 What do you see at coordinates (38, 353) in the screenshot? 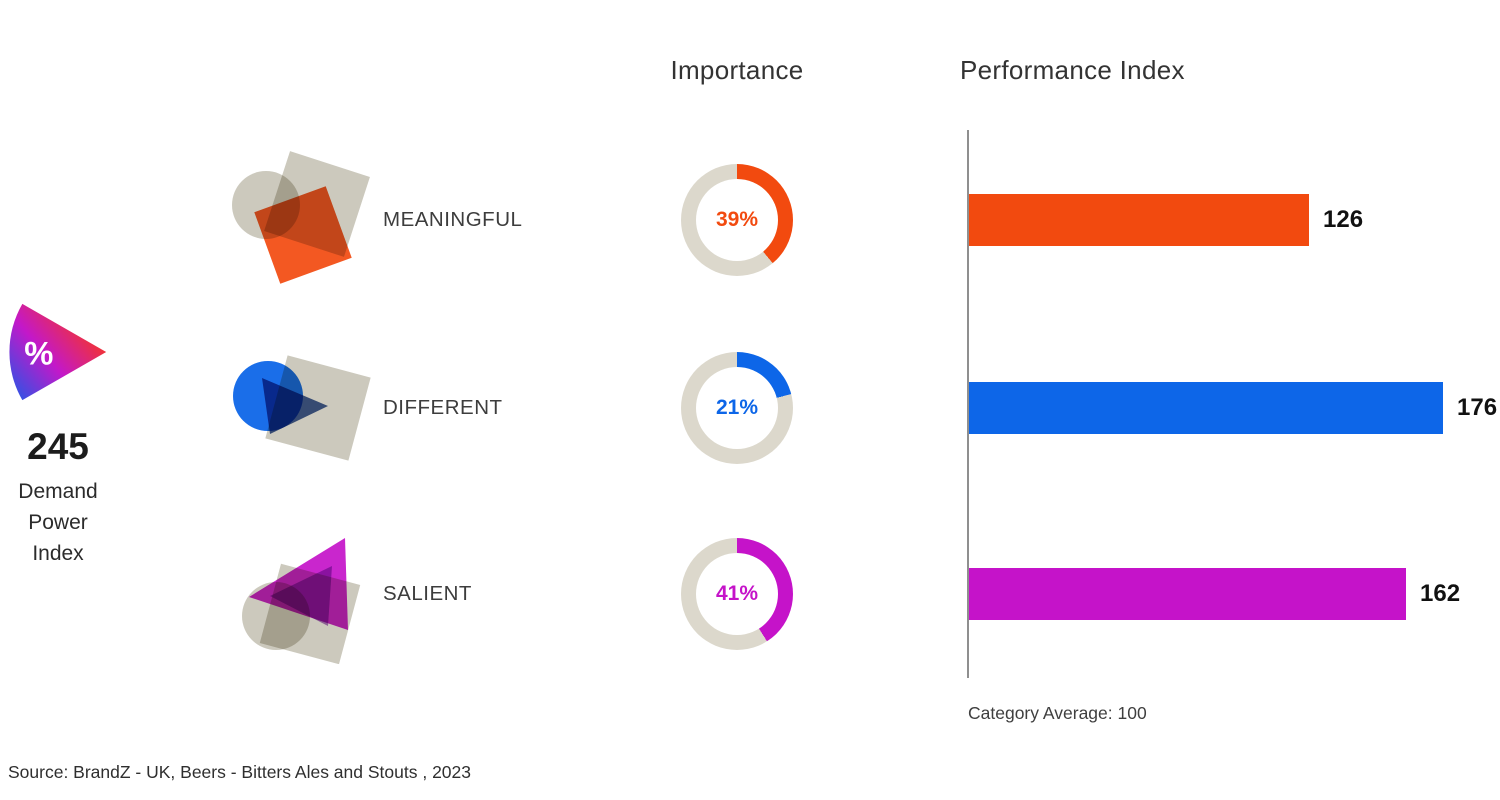
I see `percent-symbol: %` at bounding box center [38, 353].